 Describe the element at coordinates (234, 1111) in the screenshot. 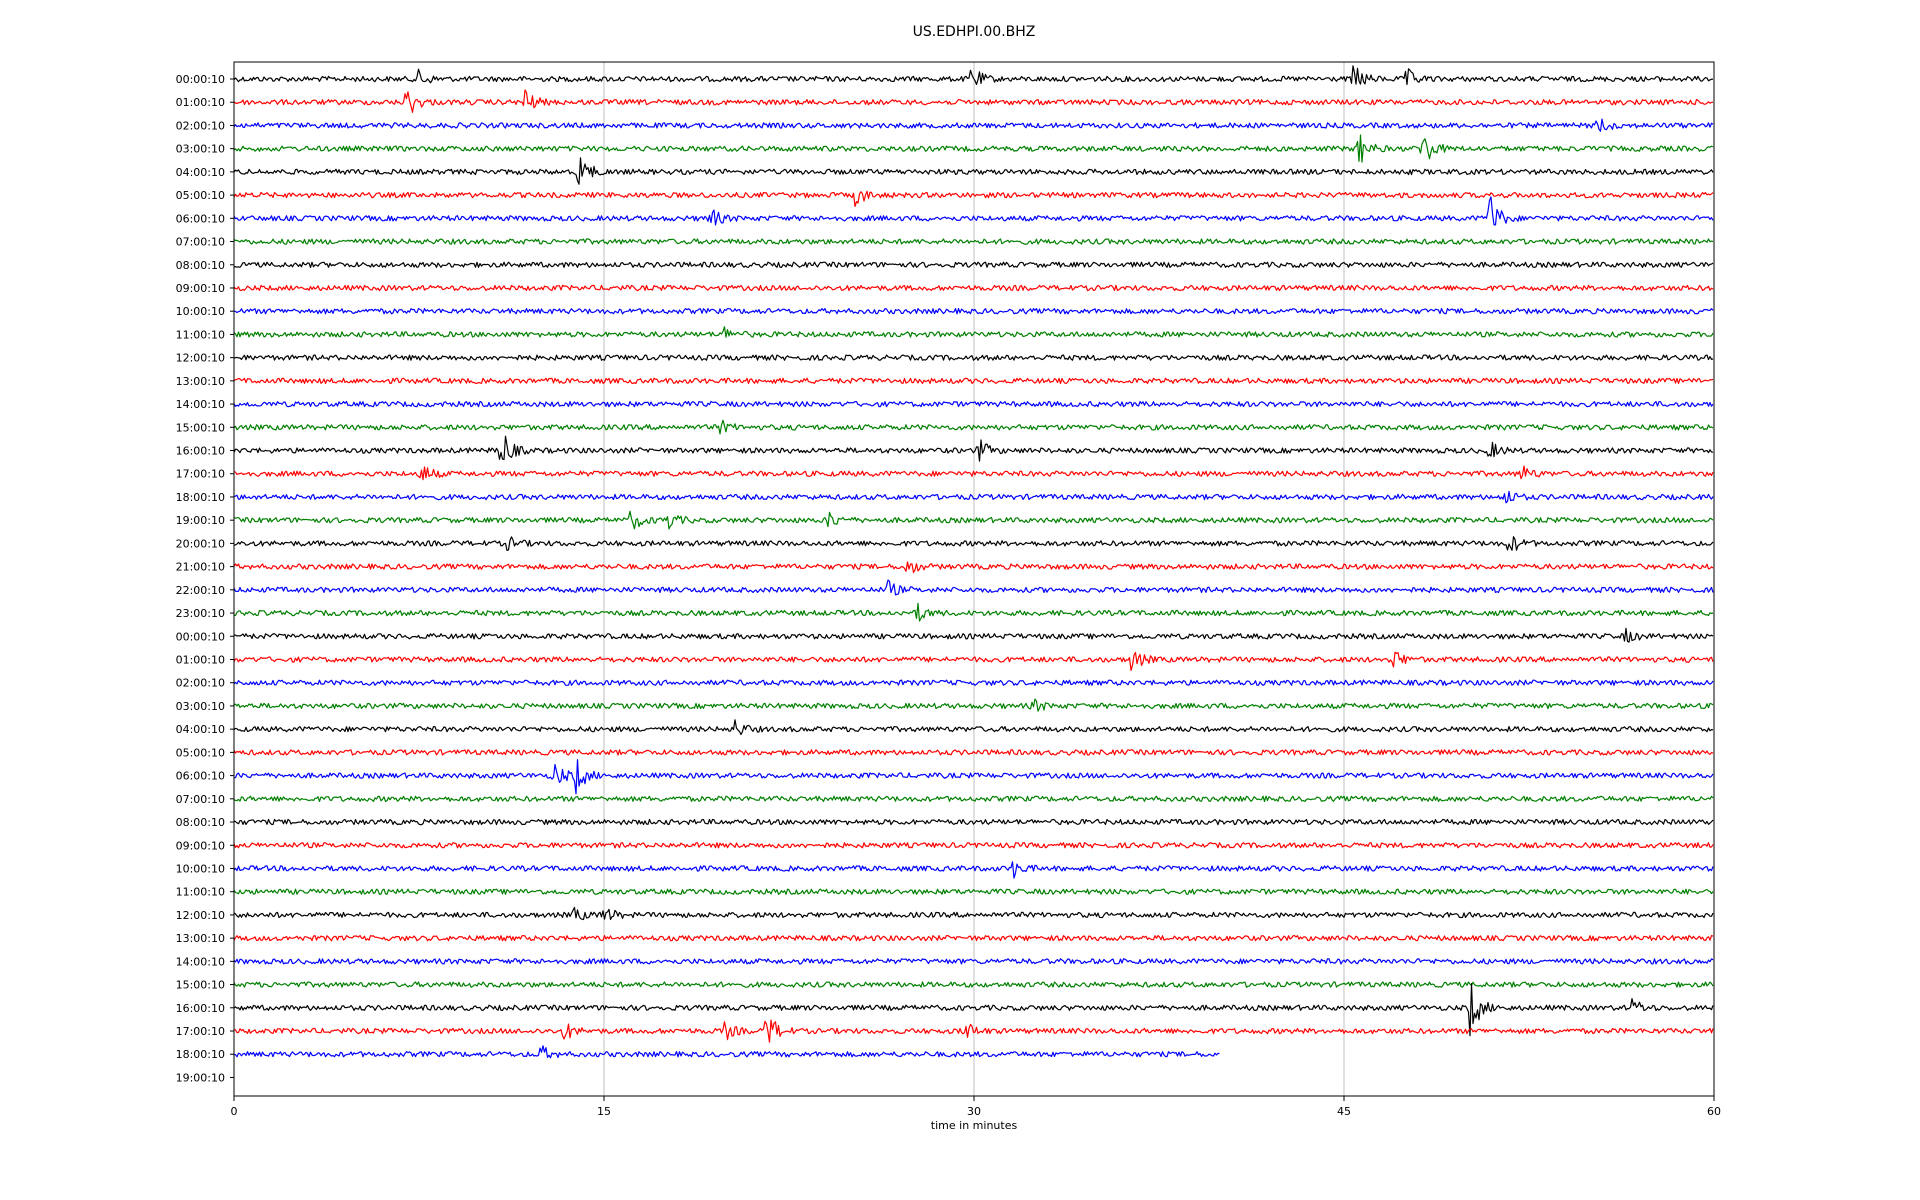

I see `x-tick-label: 0` at that location.